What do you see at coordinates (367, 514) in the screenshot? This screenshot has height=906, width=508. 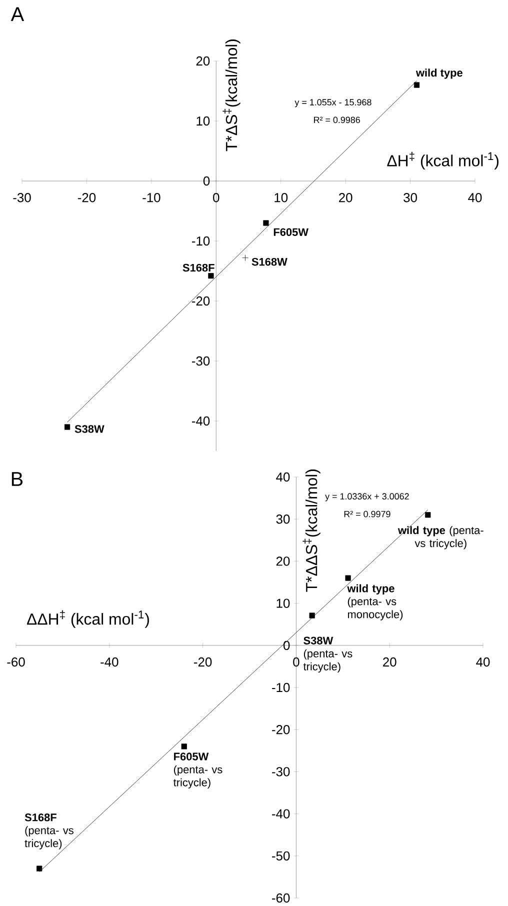 I see `annotation: R² = 0.9979` at bounding box center [367, 514].